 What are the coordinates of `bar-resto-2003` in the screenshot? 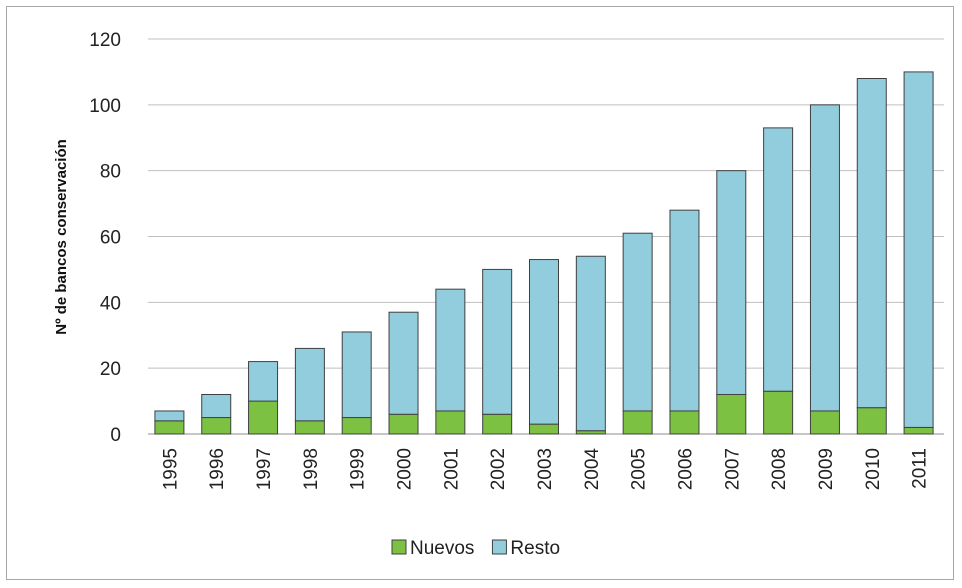 It's located at (544, 342).